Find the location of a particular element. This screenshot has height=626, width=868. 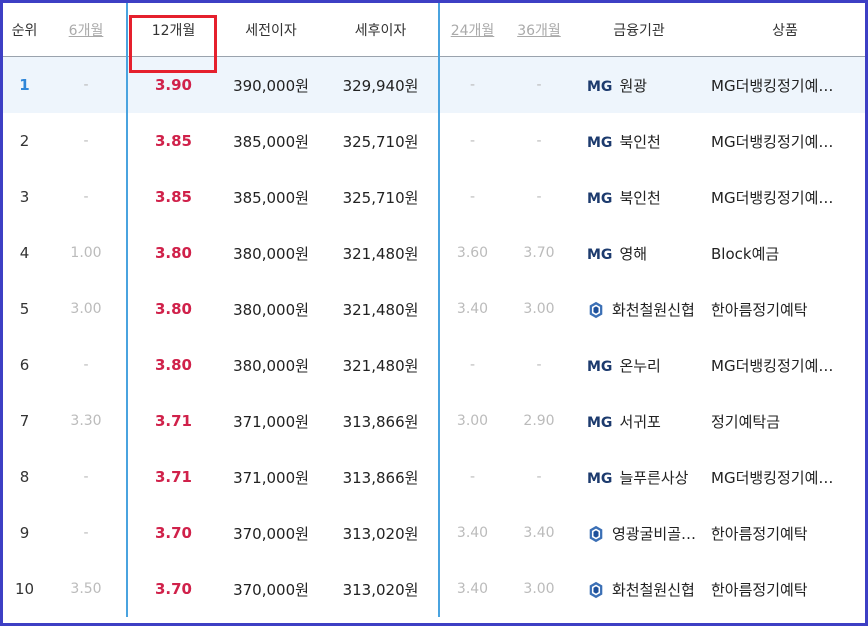

institution-name: 서귀포 is located at coordinates (640, 421).